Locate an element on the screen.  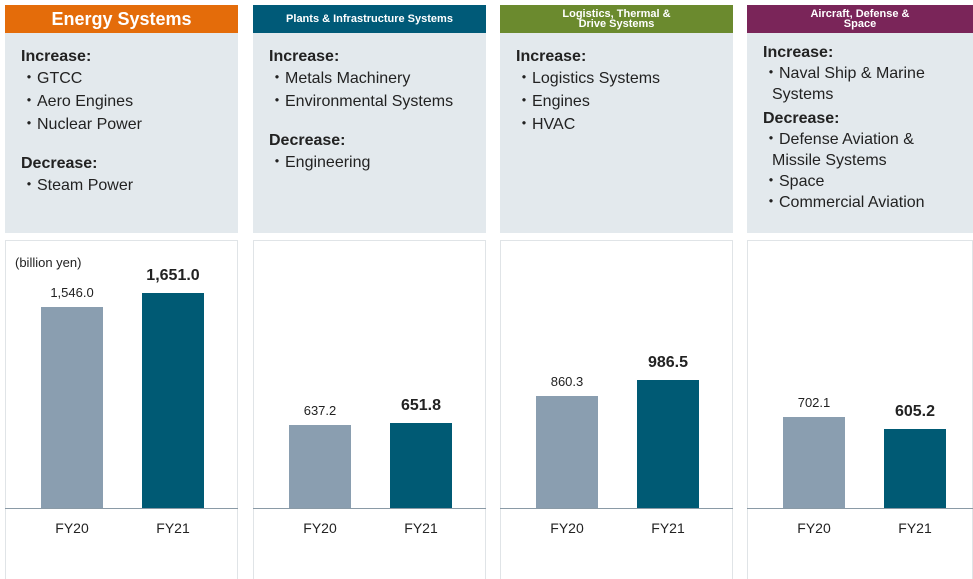
note-item: ・Nuclear Power is located at coordinates (81, 124).